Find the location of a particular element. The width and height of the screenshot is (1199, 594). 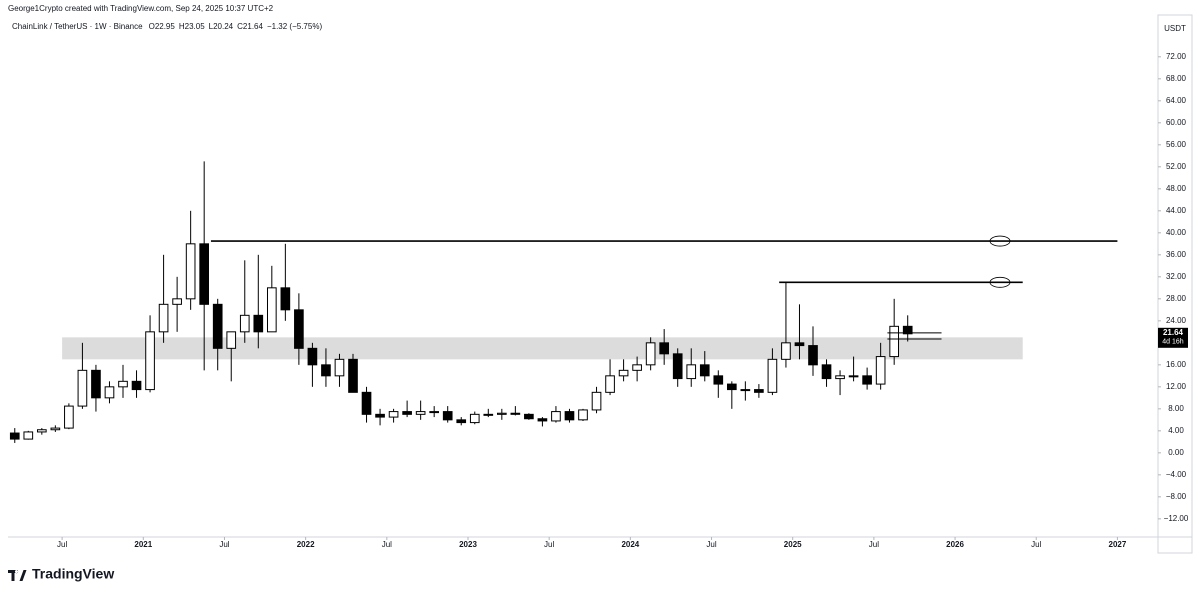

brand-name: TradingView is located at coordinates (73, 574).